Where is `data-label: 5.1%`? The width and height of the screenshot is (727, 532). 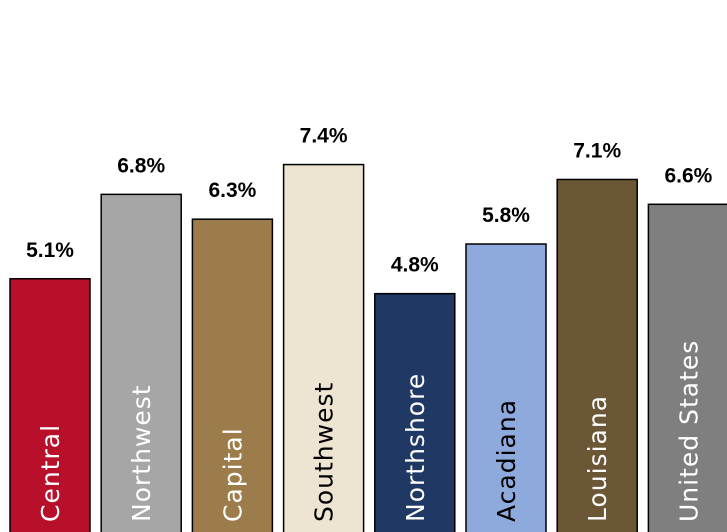 data-label: 5.1% is located at coordinates (50, 250).